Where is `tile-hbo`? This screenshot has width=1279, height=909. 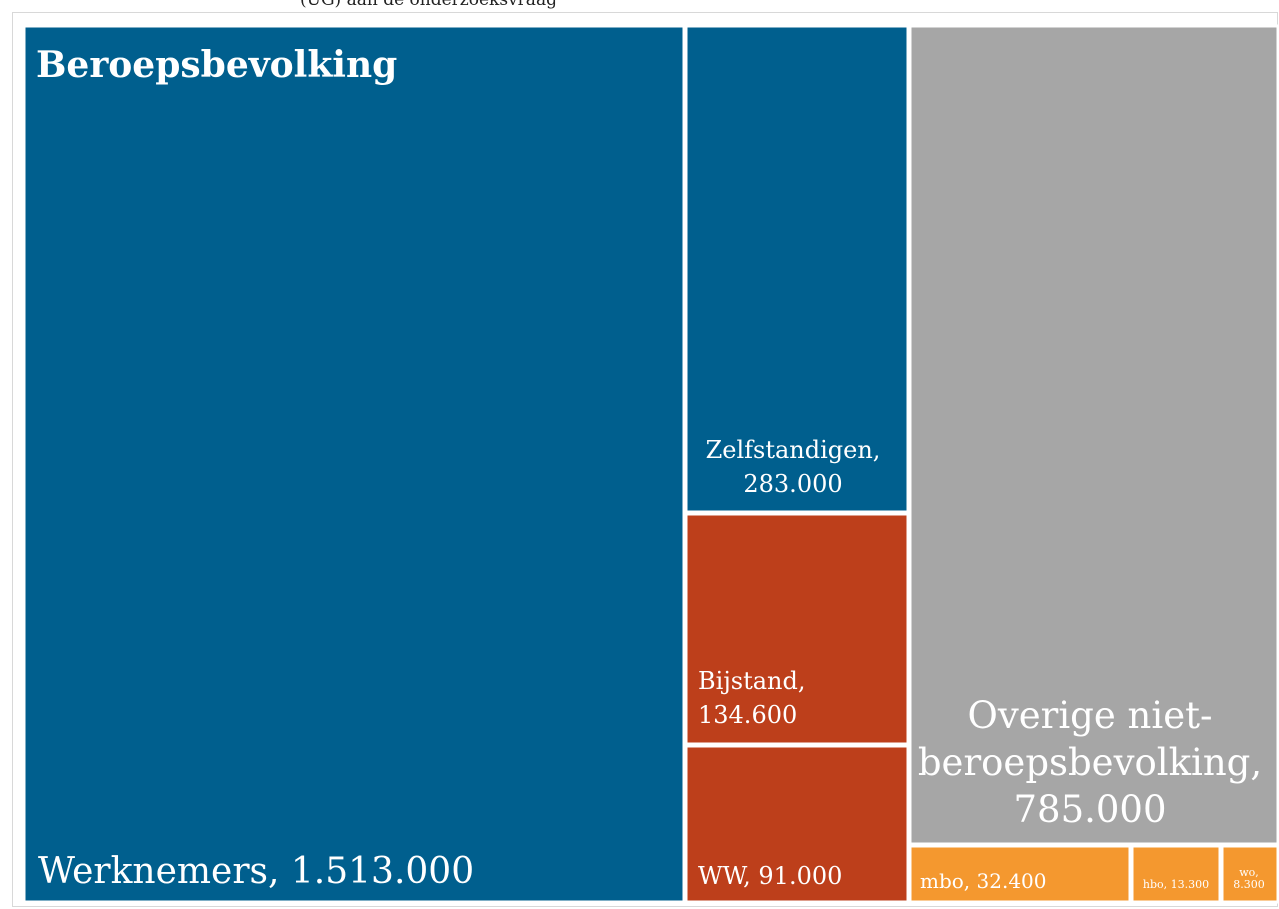
tile-hbo is located at coordinates (1176, 874).